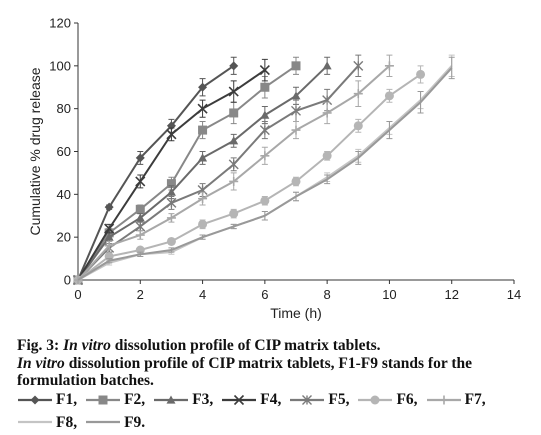  I want to click on chart-legend: F1, F2, F3, F4, F5, F6, F7, F8, F9., so click(277, 411).